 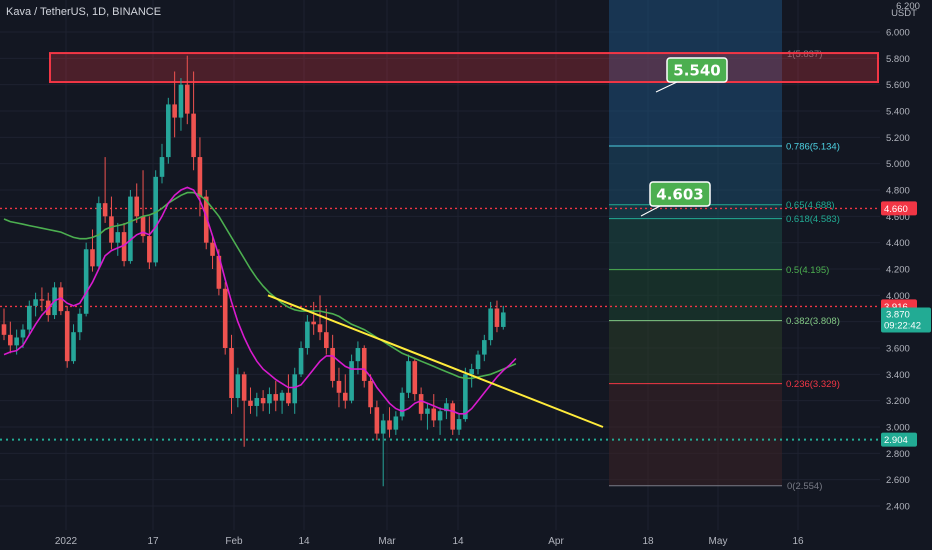 What do you see at coordinates (898, 33) in the screenshot?
I see `y-tick-label: 6.000` at bounding box center [898, 33].